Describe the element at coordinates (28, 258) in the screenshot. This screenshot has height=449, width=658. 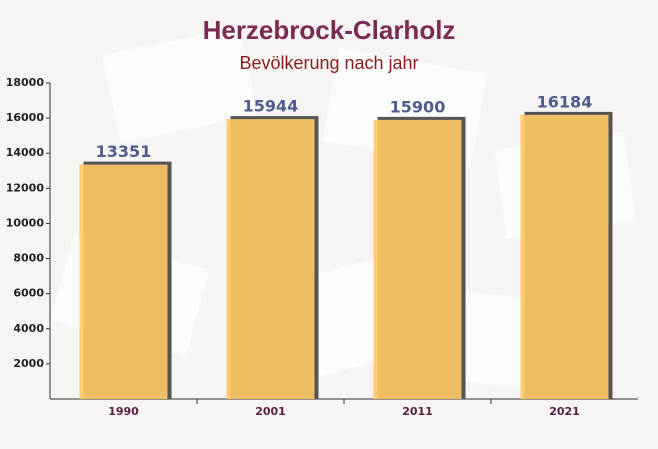
I see `y-tick-label: 8000` at that location.